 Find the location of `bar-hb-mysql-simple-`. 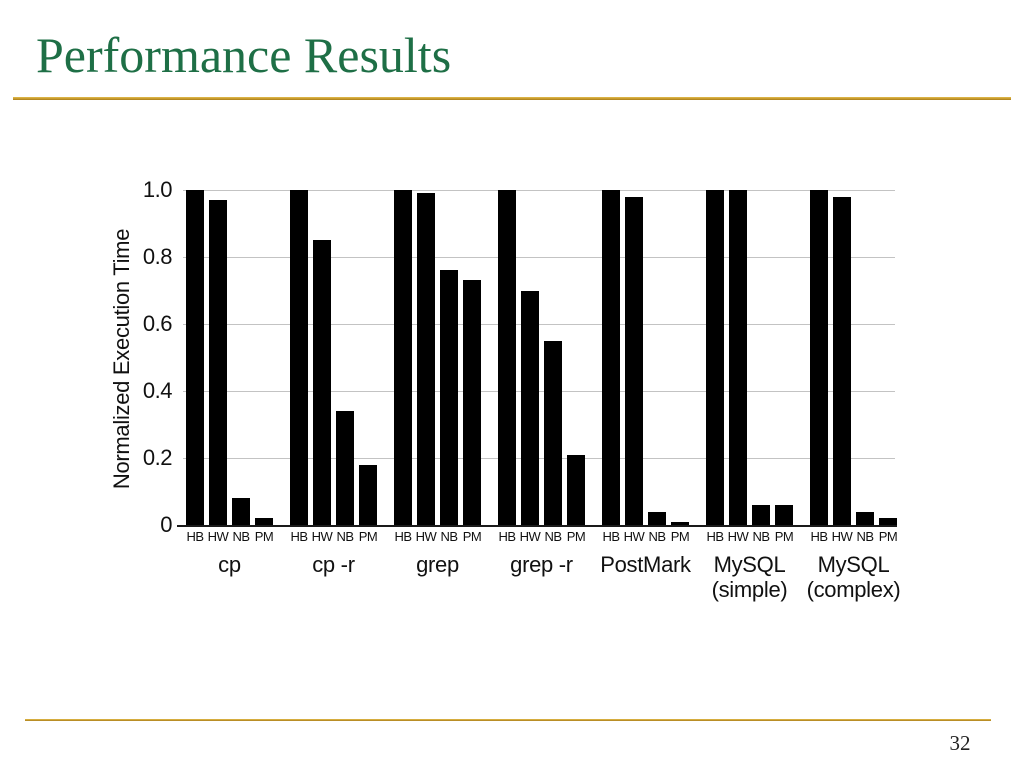

bar-hb-mysql-simple- is located at coordinates (715, 357).